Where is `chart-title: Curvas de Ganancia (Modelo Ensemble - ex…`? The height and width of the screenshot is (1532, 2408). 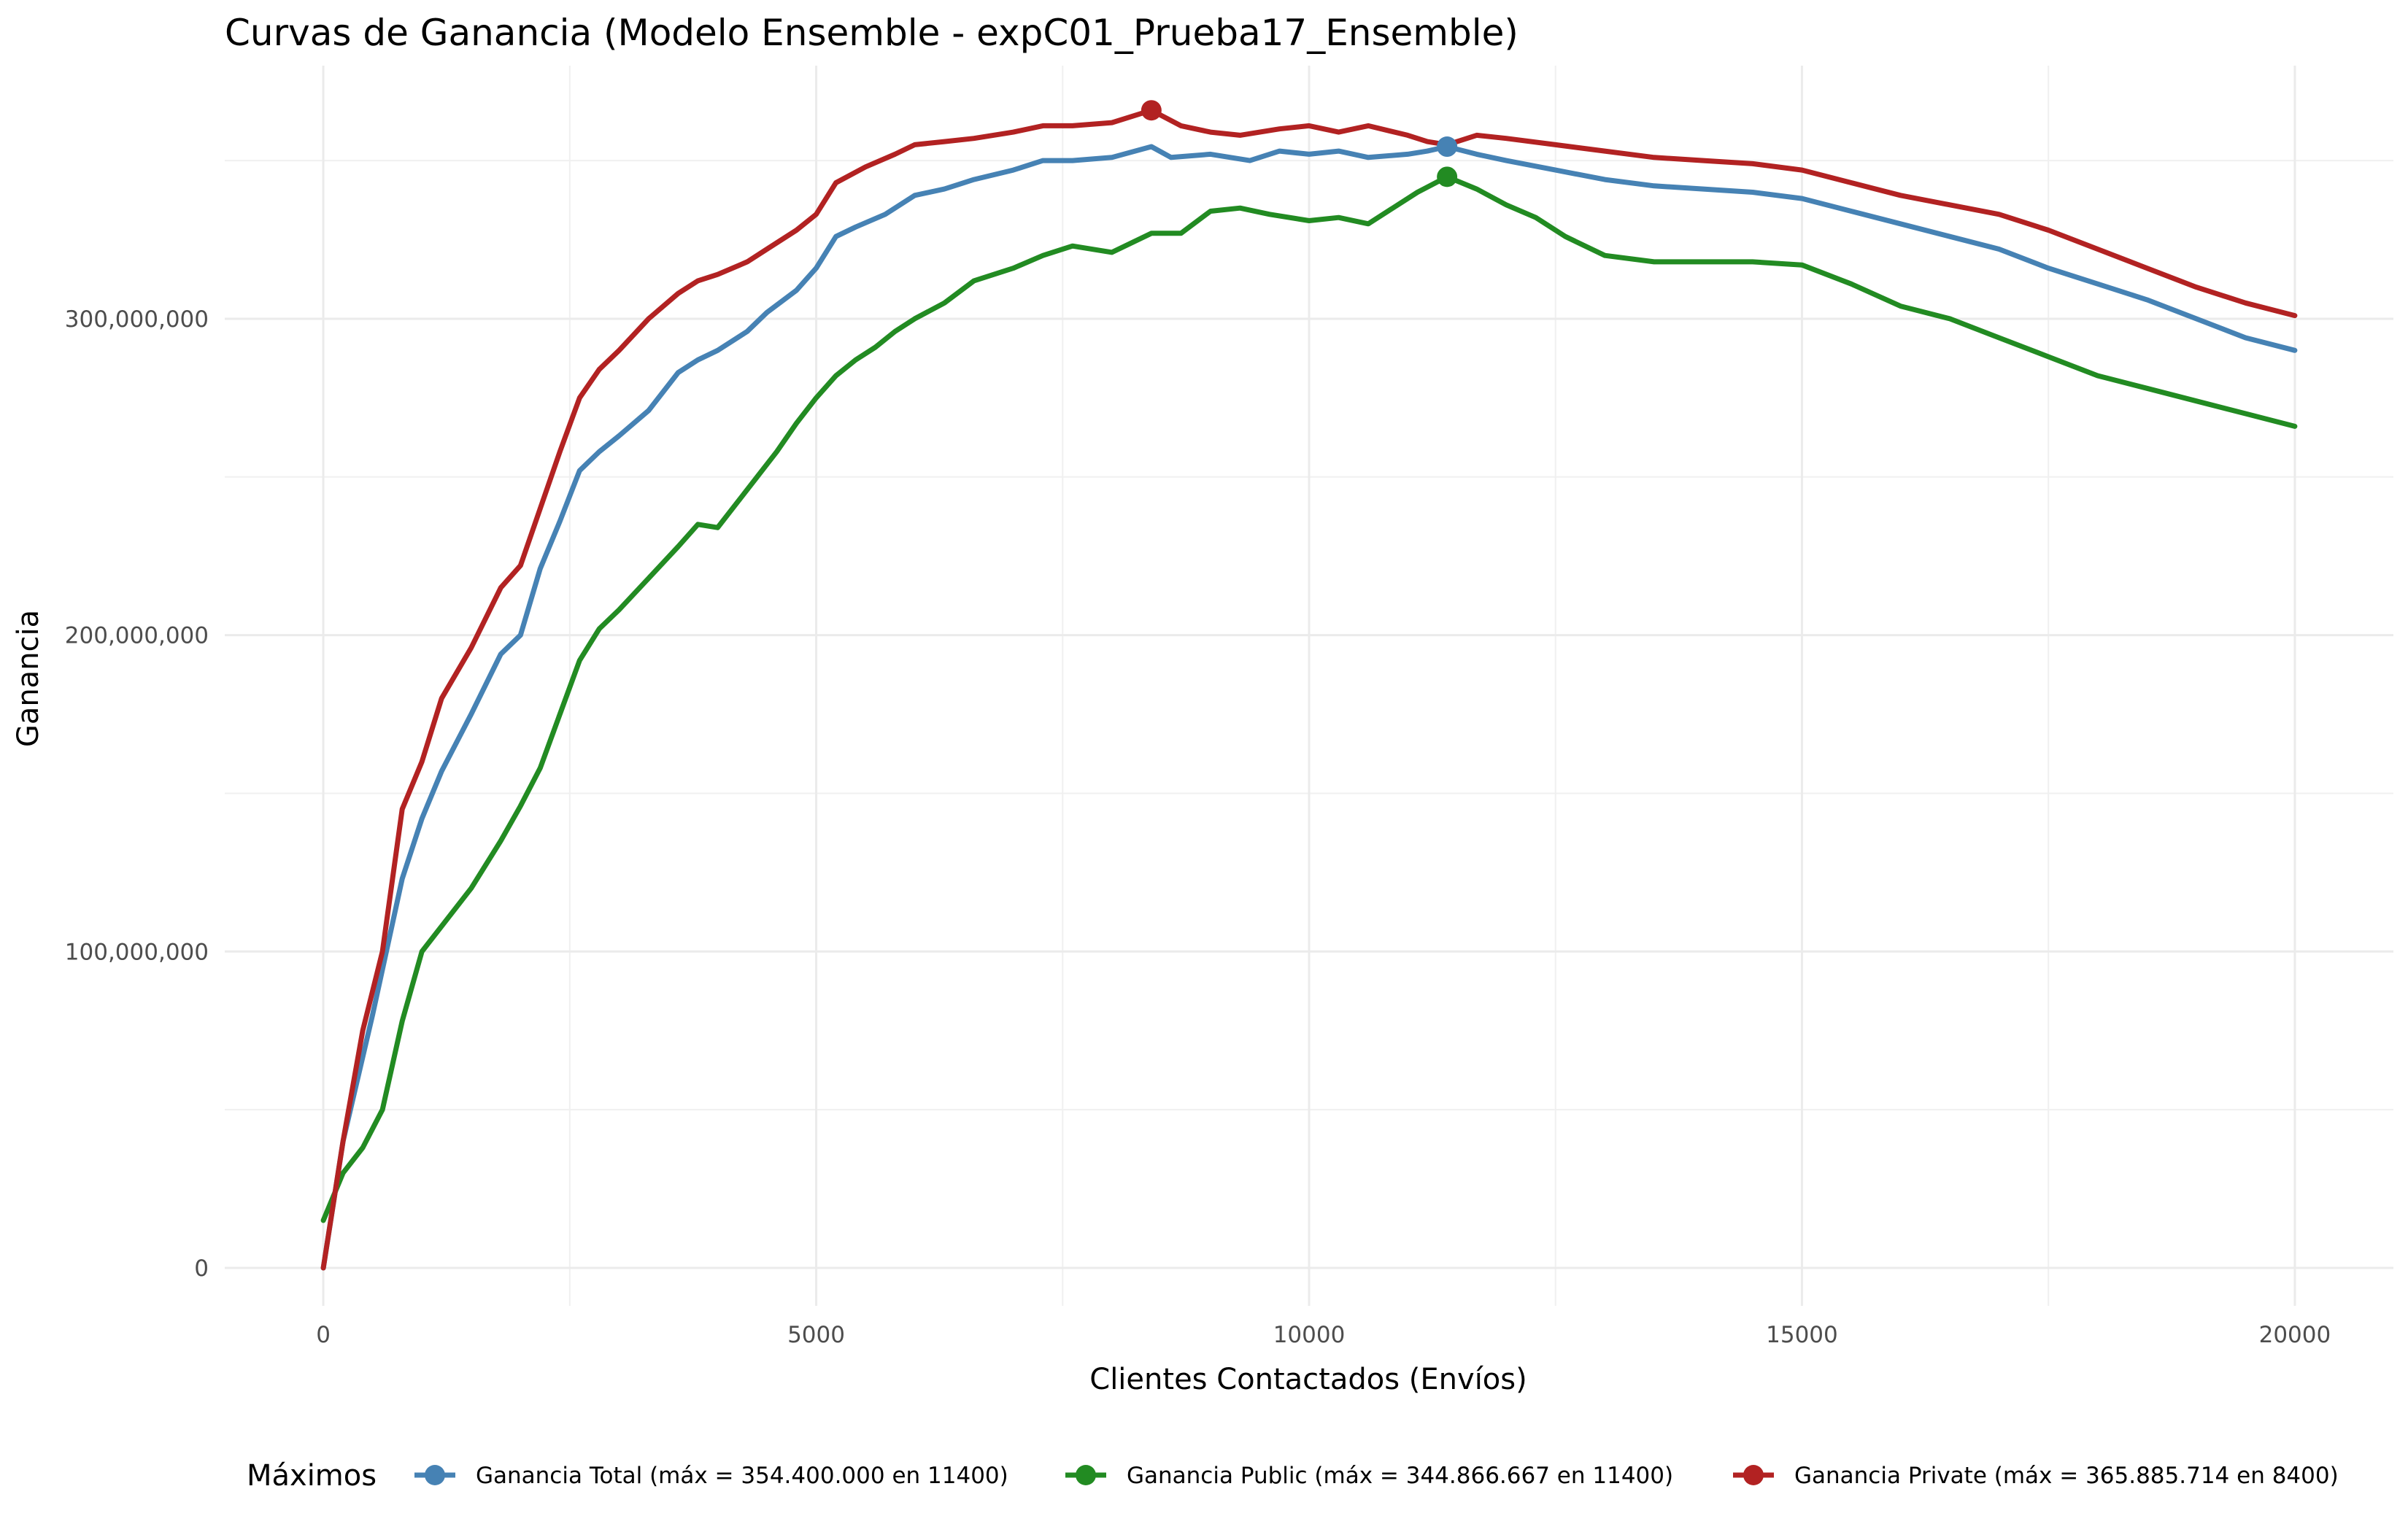
chart-title: Curvas de Ganancia (Modelo Ensemble - ex… is located at coordinates (871, 33).